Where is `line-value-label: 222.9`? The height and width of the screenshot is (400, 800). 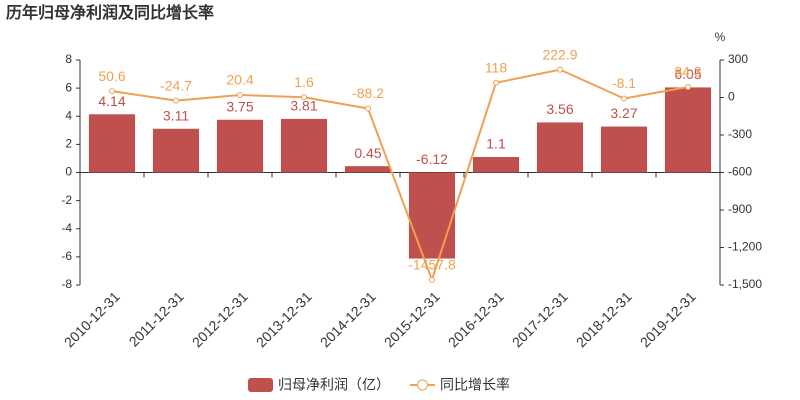 line-value-label: 222.9 is located at coordinates (559, 54).